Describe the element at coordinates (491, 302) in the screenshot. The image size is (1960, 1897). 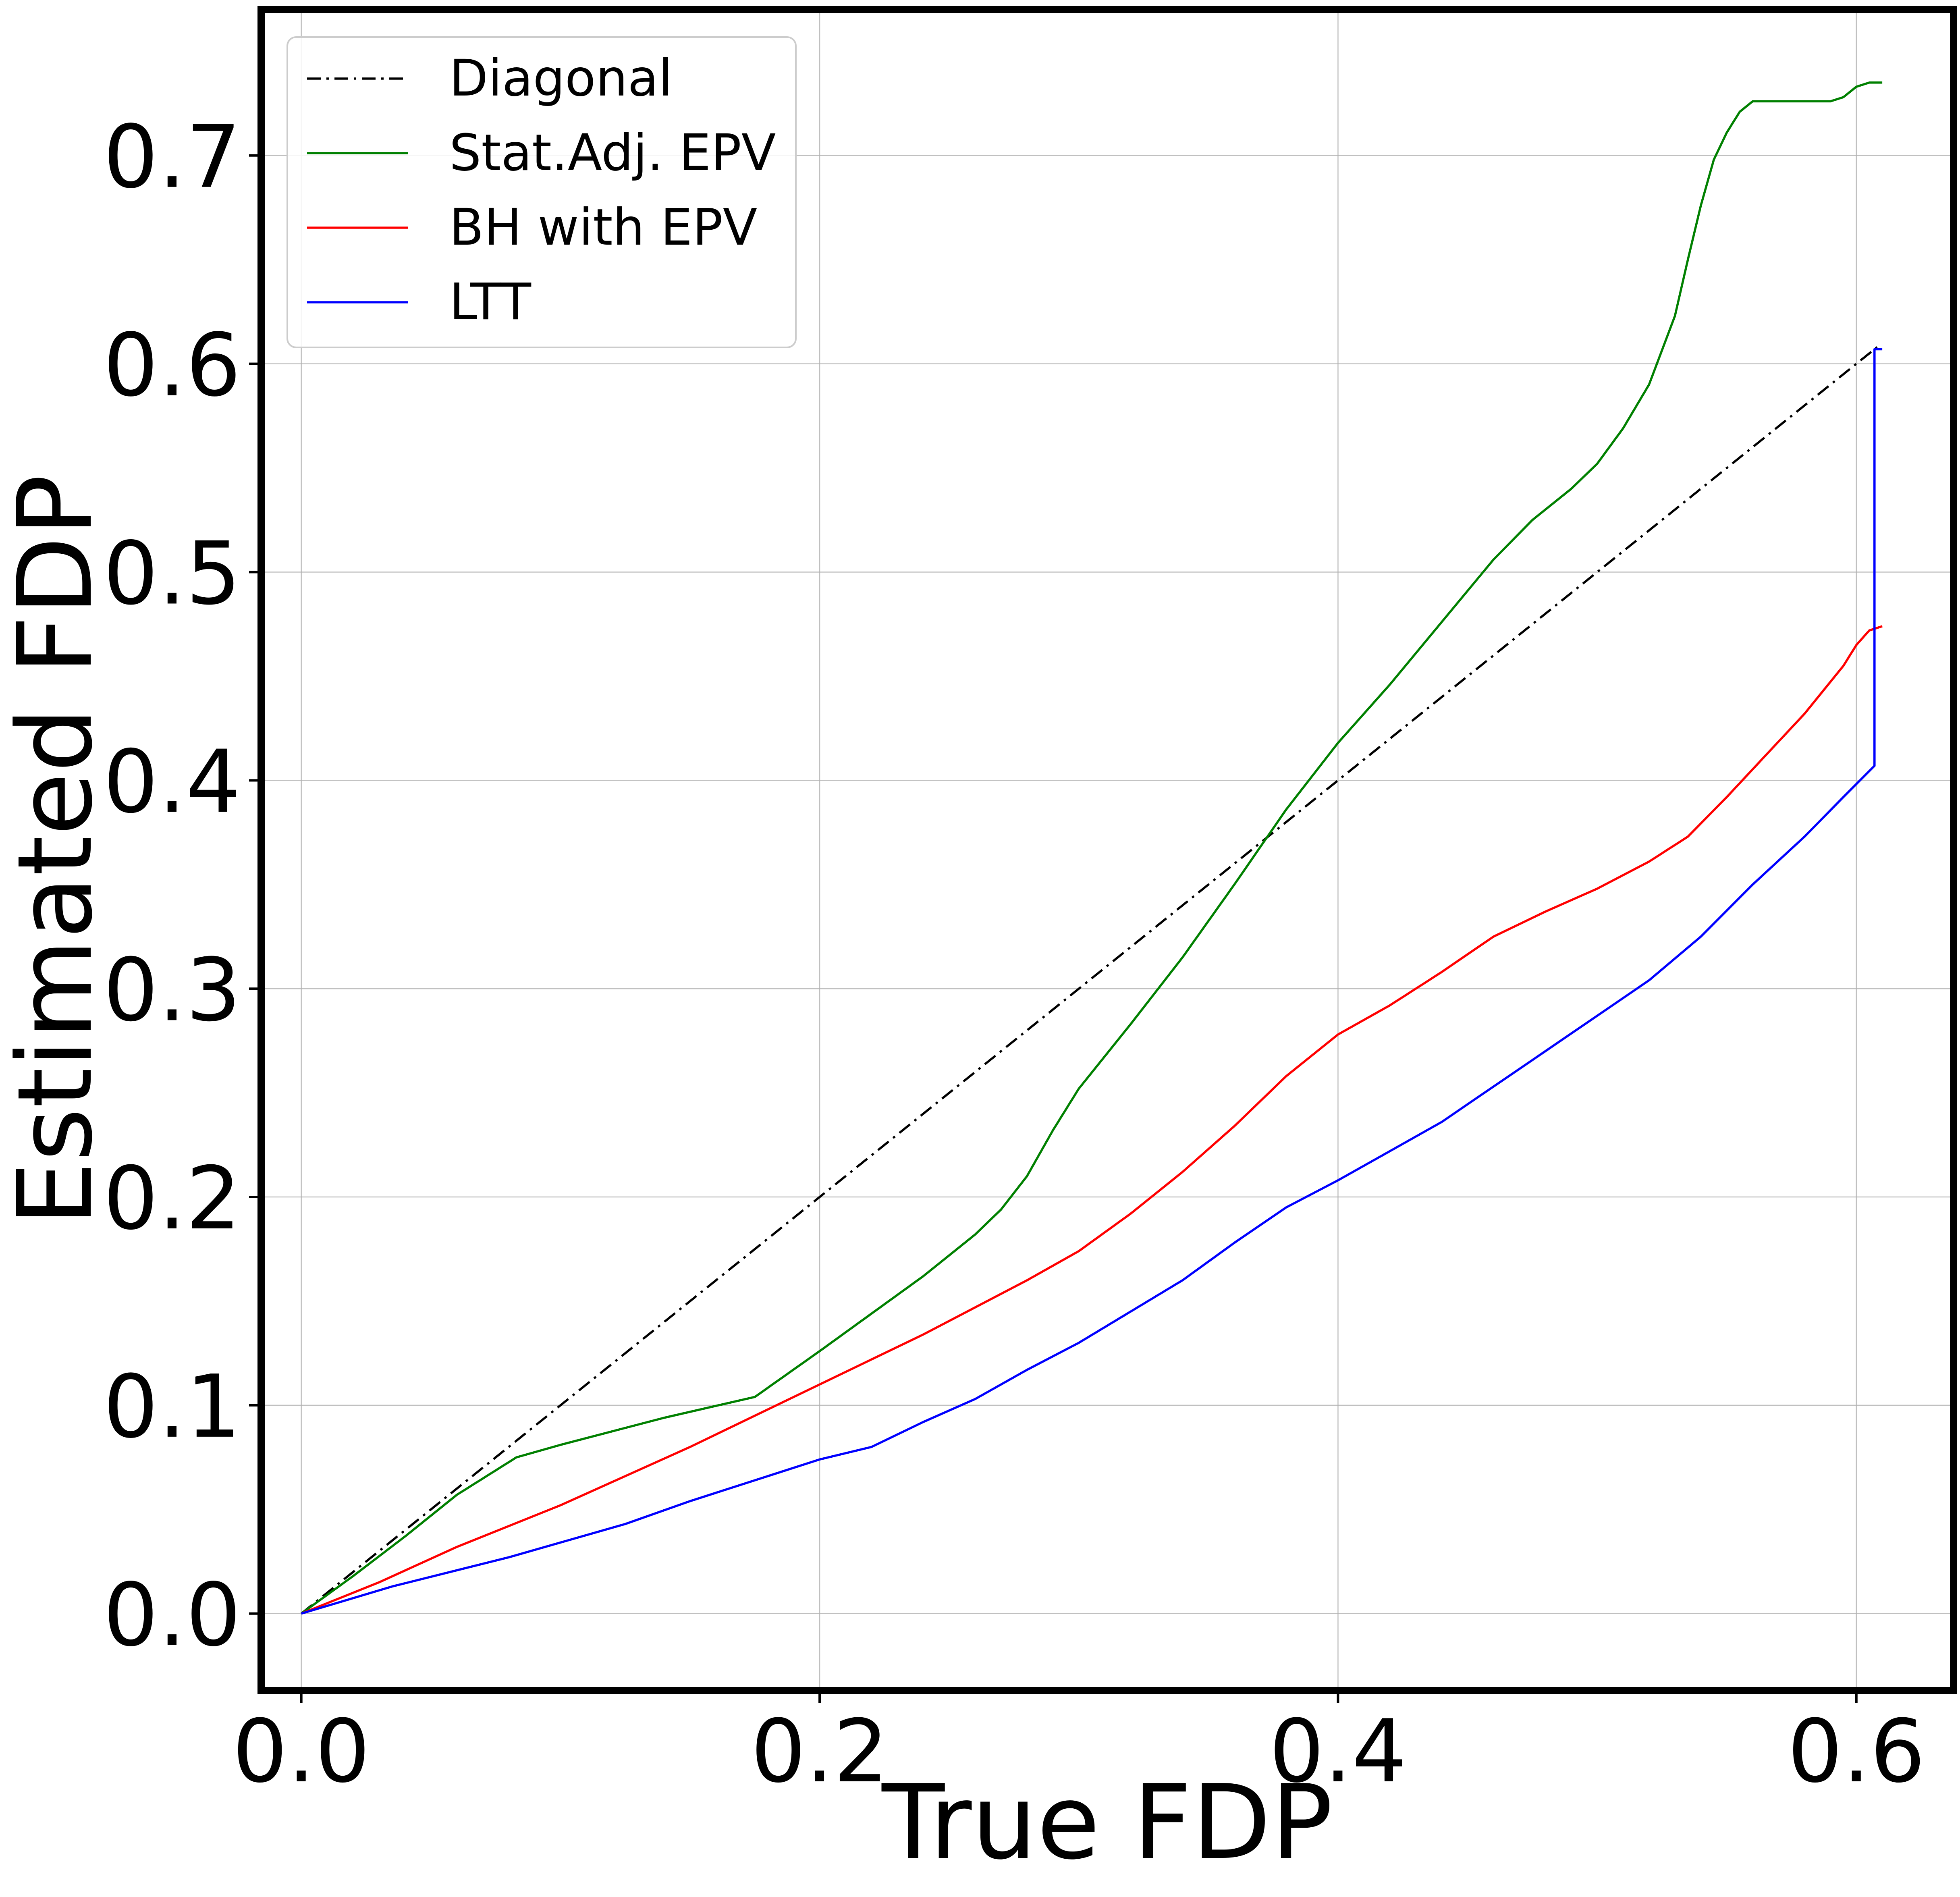
I see `legend-label-ltt: LTT` at that location.